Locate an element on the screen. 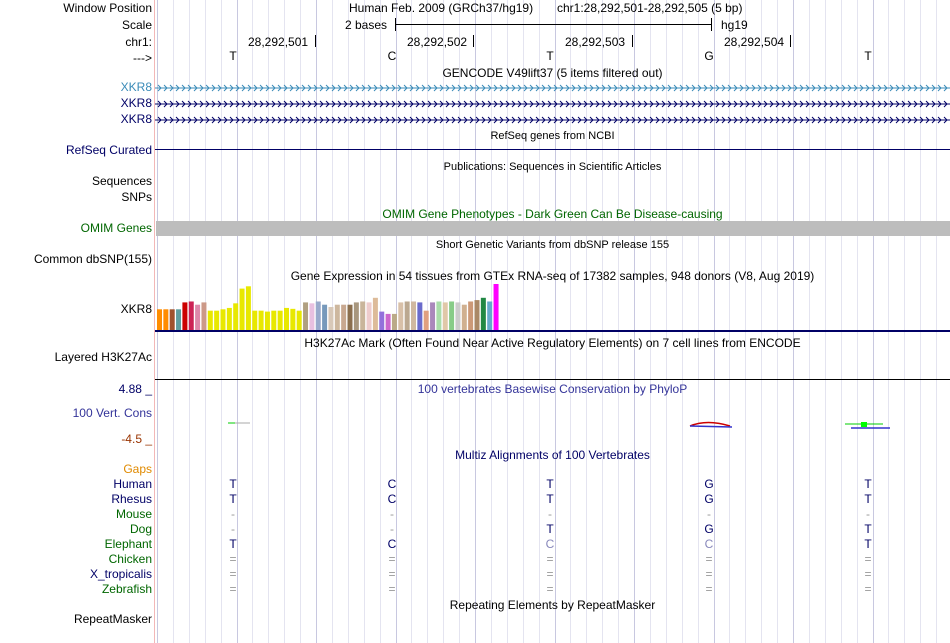 The height and width of the screenshot is (643, 950). dbsnp-label: Common dbSNP(155) is located at coordinates (92, 259).